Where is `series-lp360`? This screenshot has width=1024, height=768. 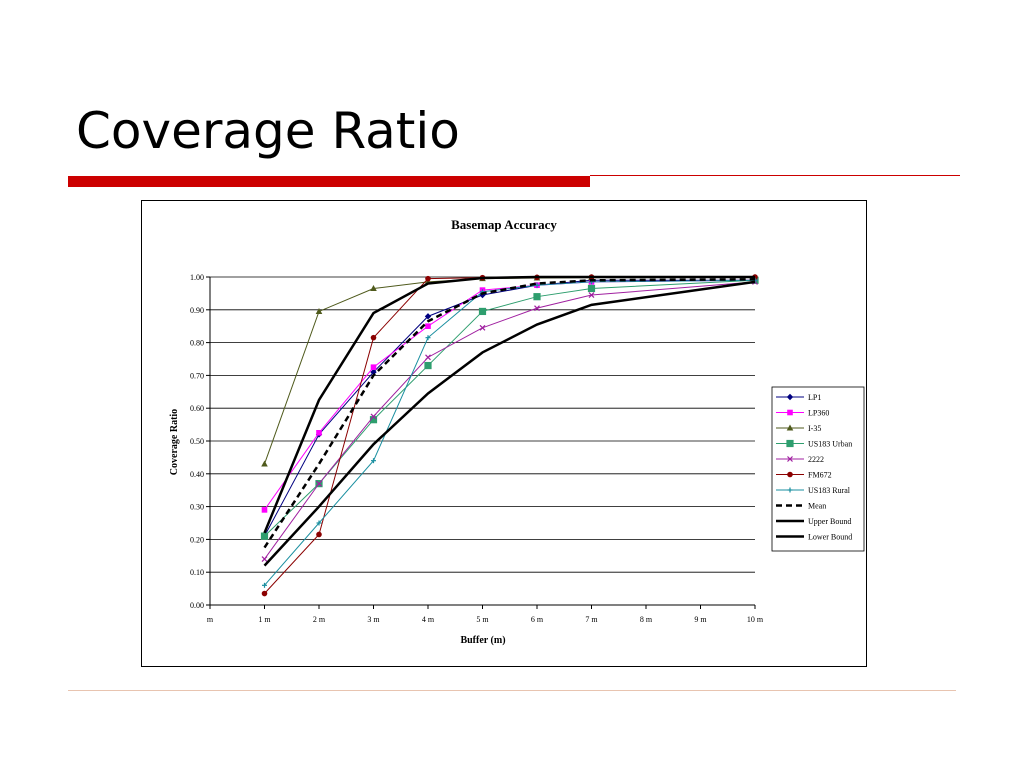 series-lp360 is located at coordinates (509, 395).